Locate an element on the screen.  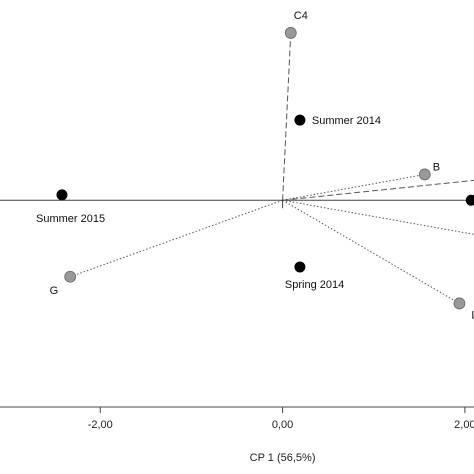
x-tick-label: -2,00 is located at coordinates (100, 425).